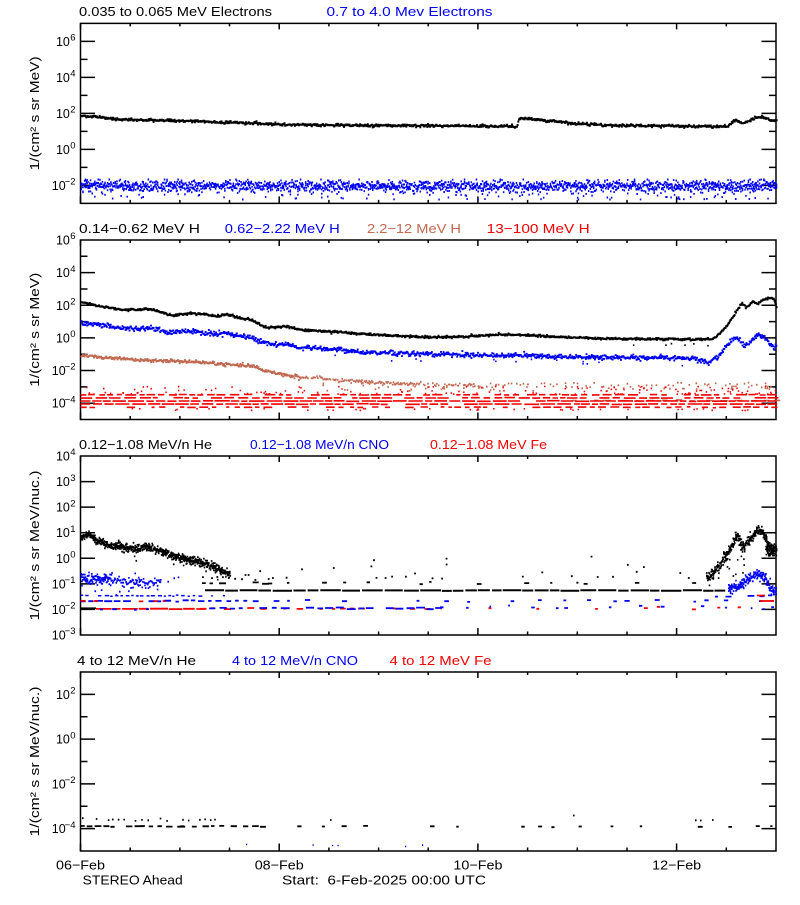 This screenshot has height=905, width=800. I want to click on svg-text: 1, so click(72, 529).